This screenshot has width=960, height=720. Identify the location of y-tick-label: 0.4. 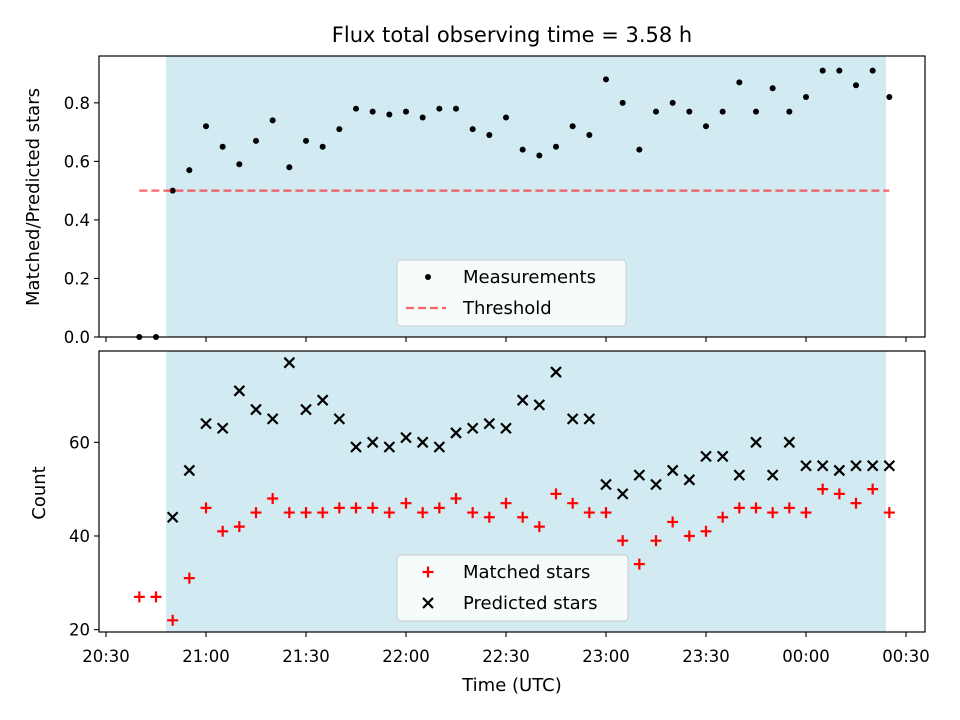
(77, 220).